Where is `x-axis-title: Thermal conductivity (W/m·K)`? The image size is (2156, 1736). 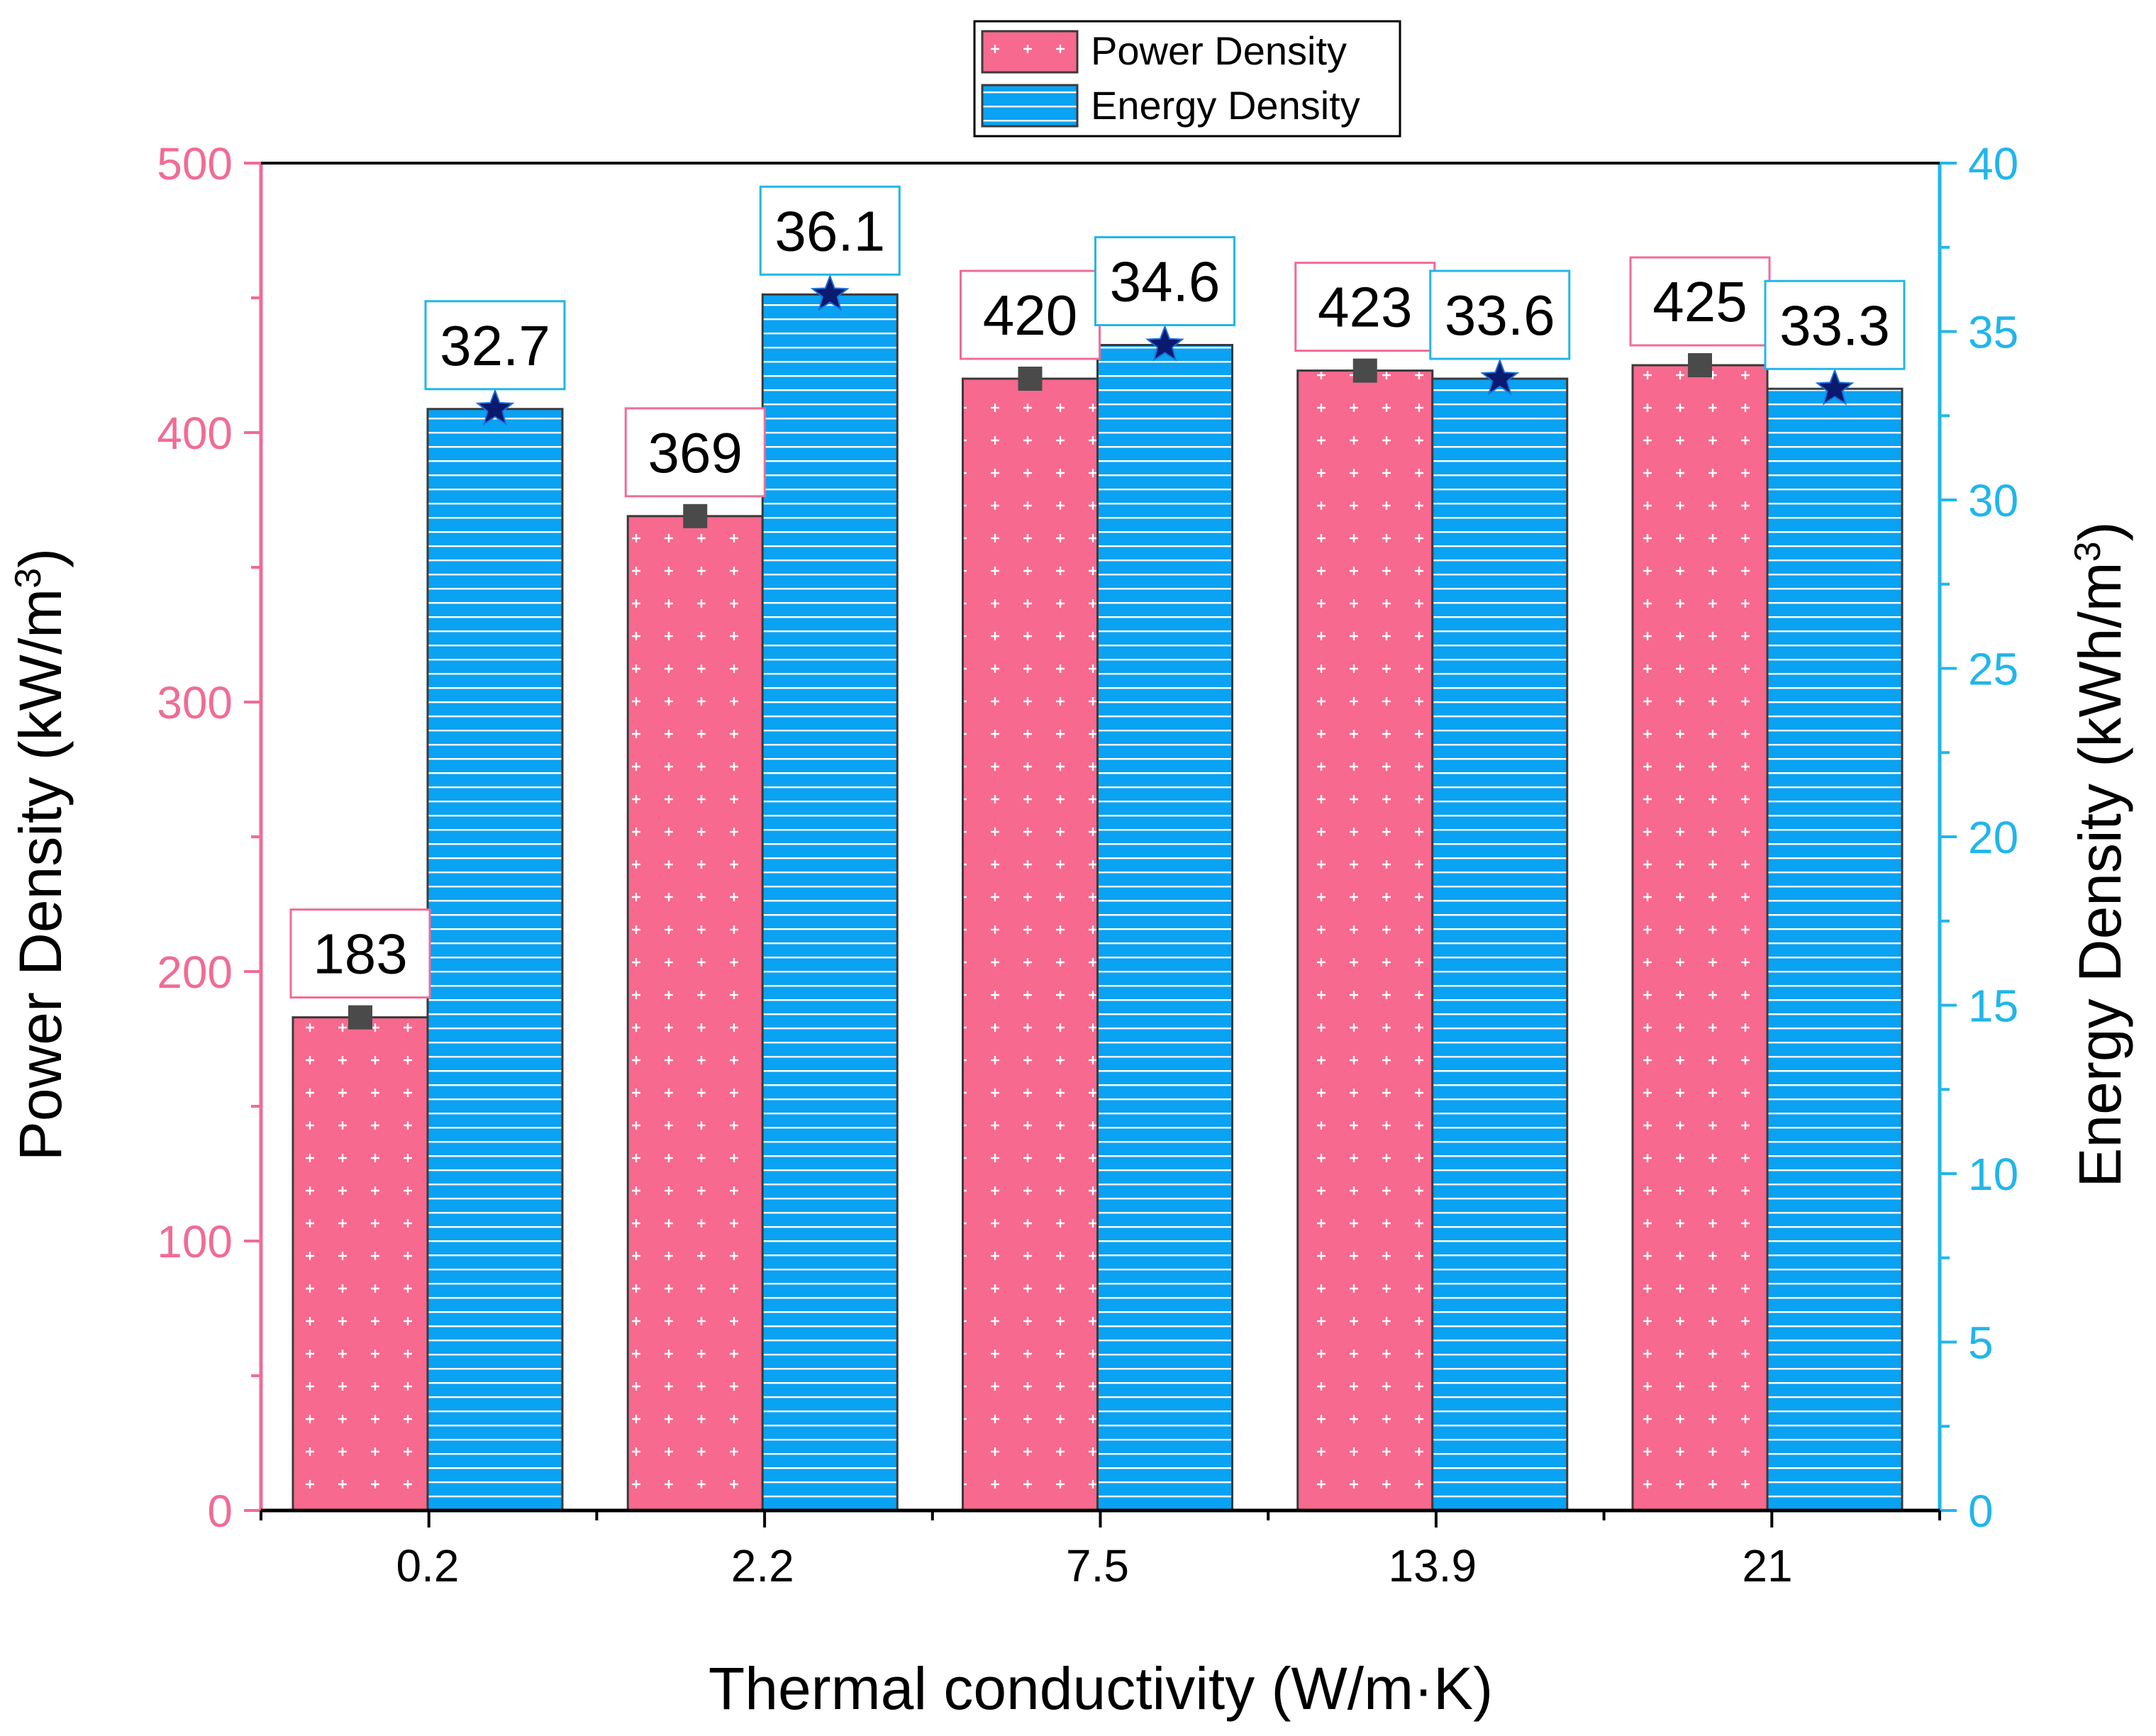 x-axis-title: Thermal conductivity (W/m·K) is located at coordinates (1101, 1688).